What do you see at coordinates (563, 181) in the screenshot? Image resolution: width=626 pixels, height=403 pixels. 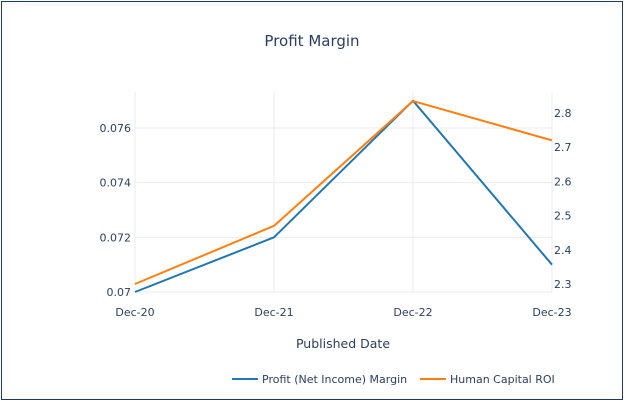 I see `right-tick-label: 2.6` at bounding box center [563, 181].